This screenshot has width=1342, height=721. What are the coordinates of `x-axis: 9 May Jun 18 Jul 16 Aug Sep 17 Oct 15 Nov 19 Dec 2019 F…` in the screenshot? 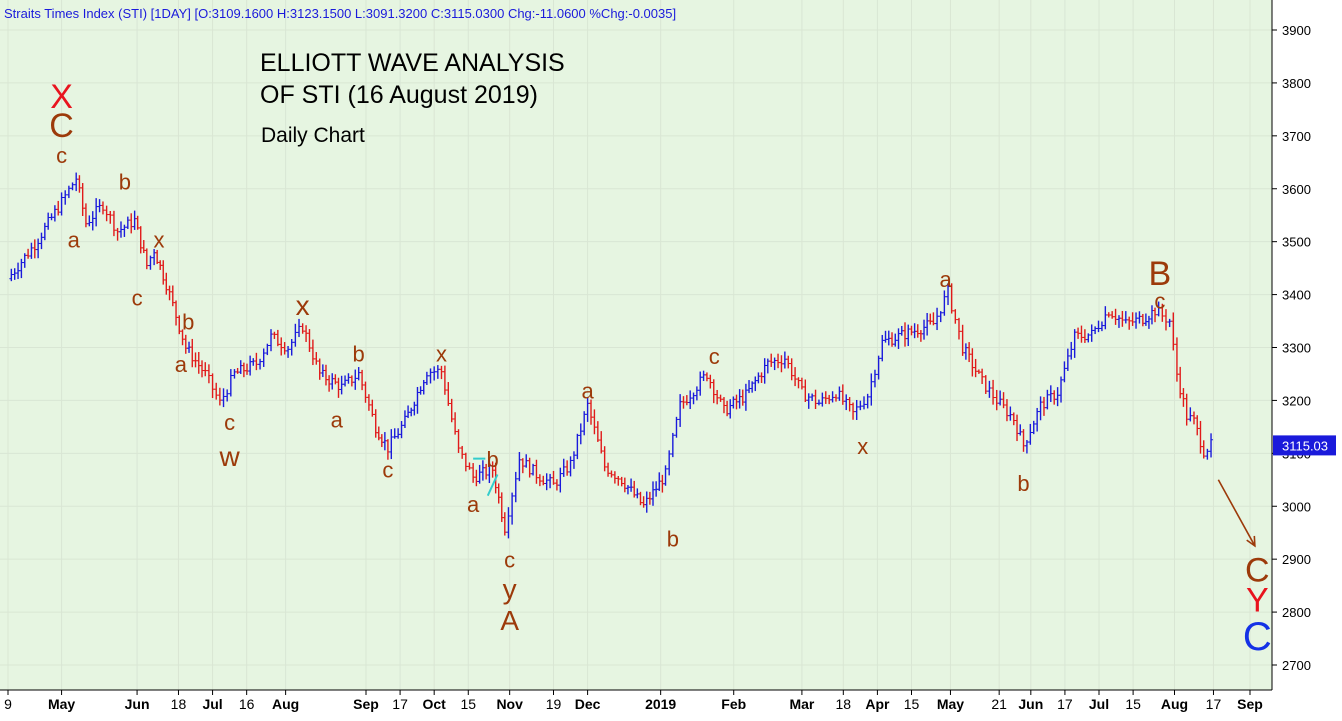 It's located at (633, 701).